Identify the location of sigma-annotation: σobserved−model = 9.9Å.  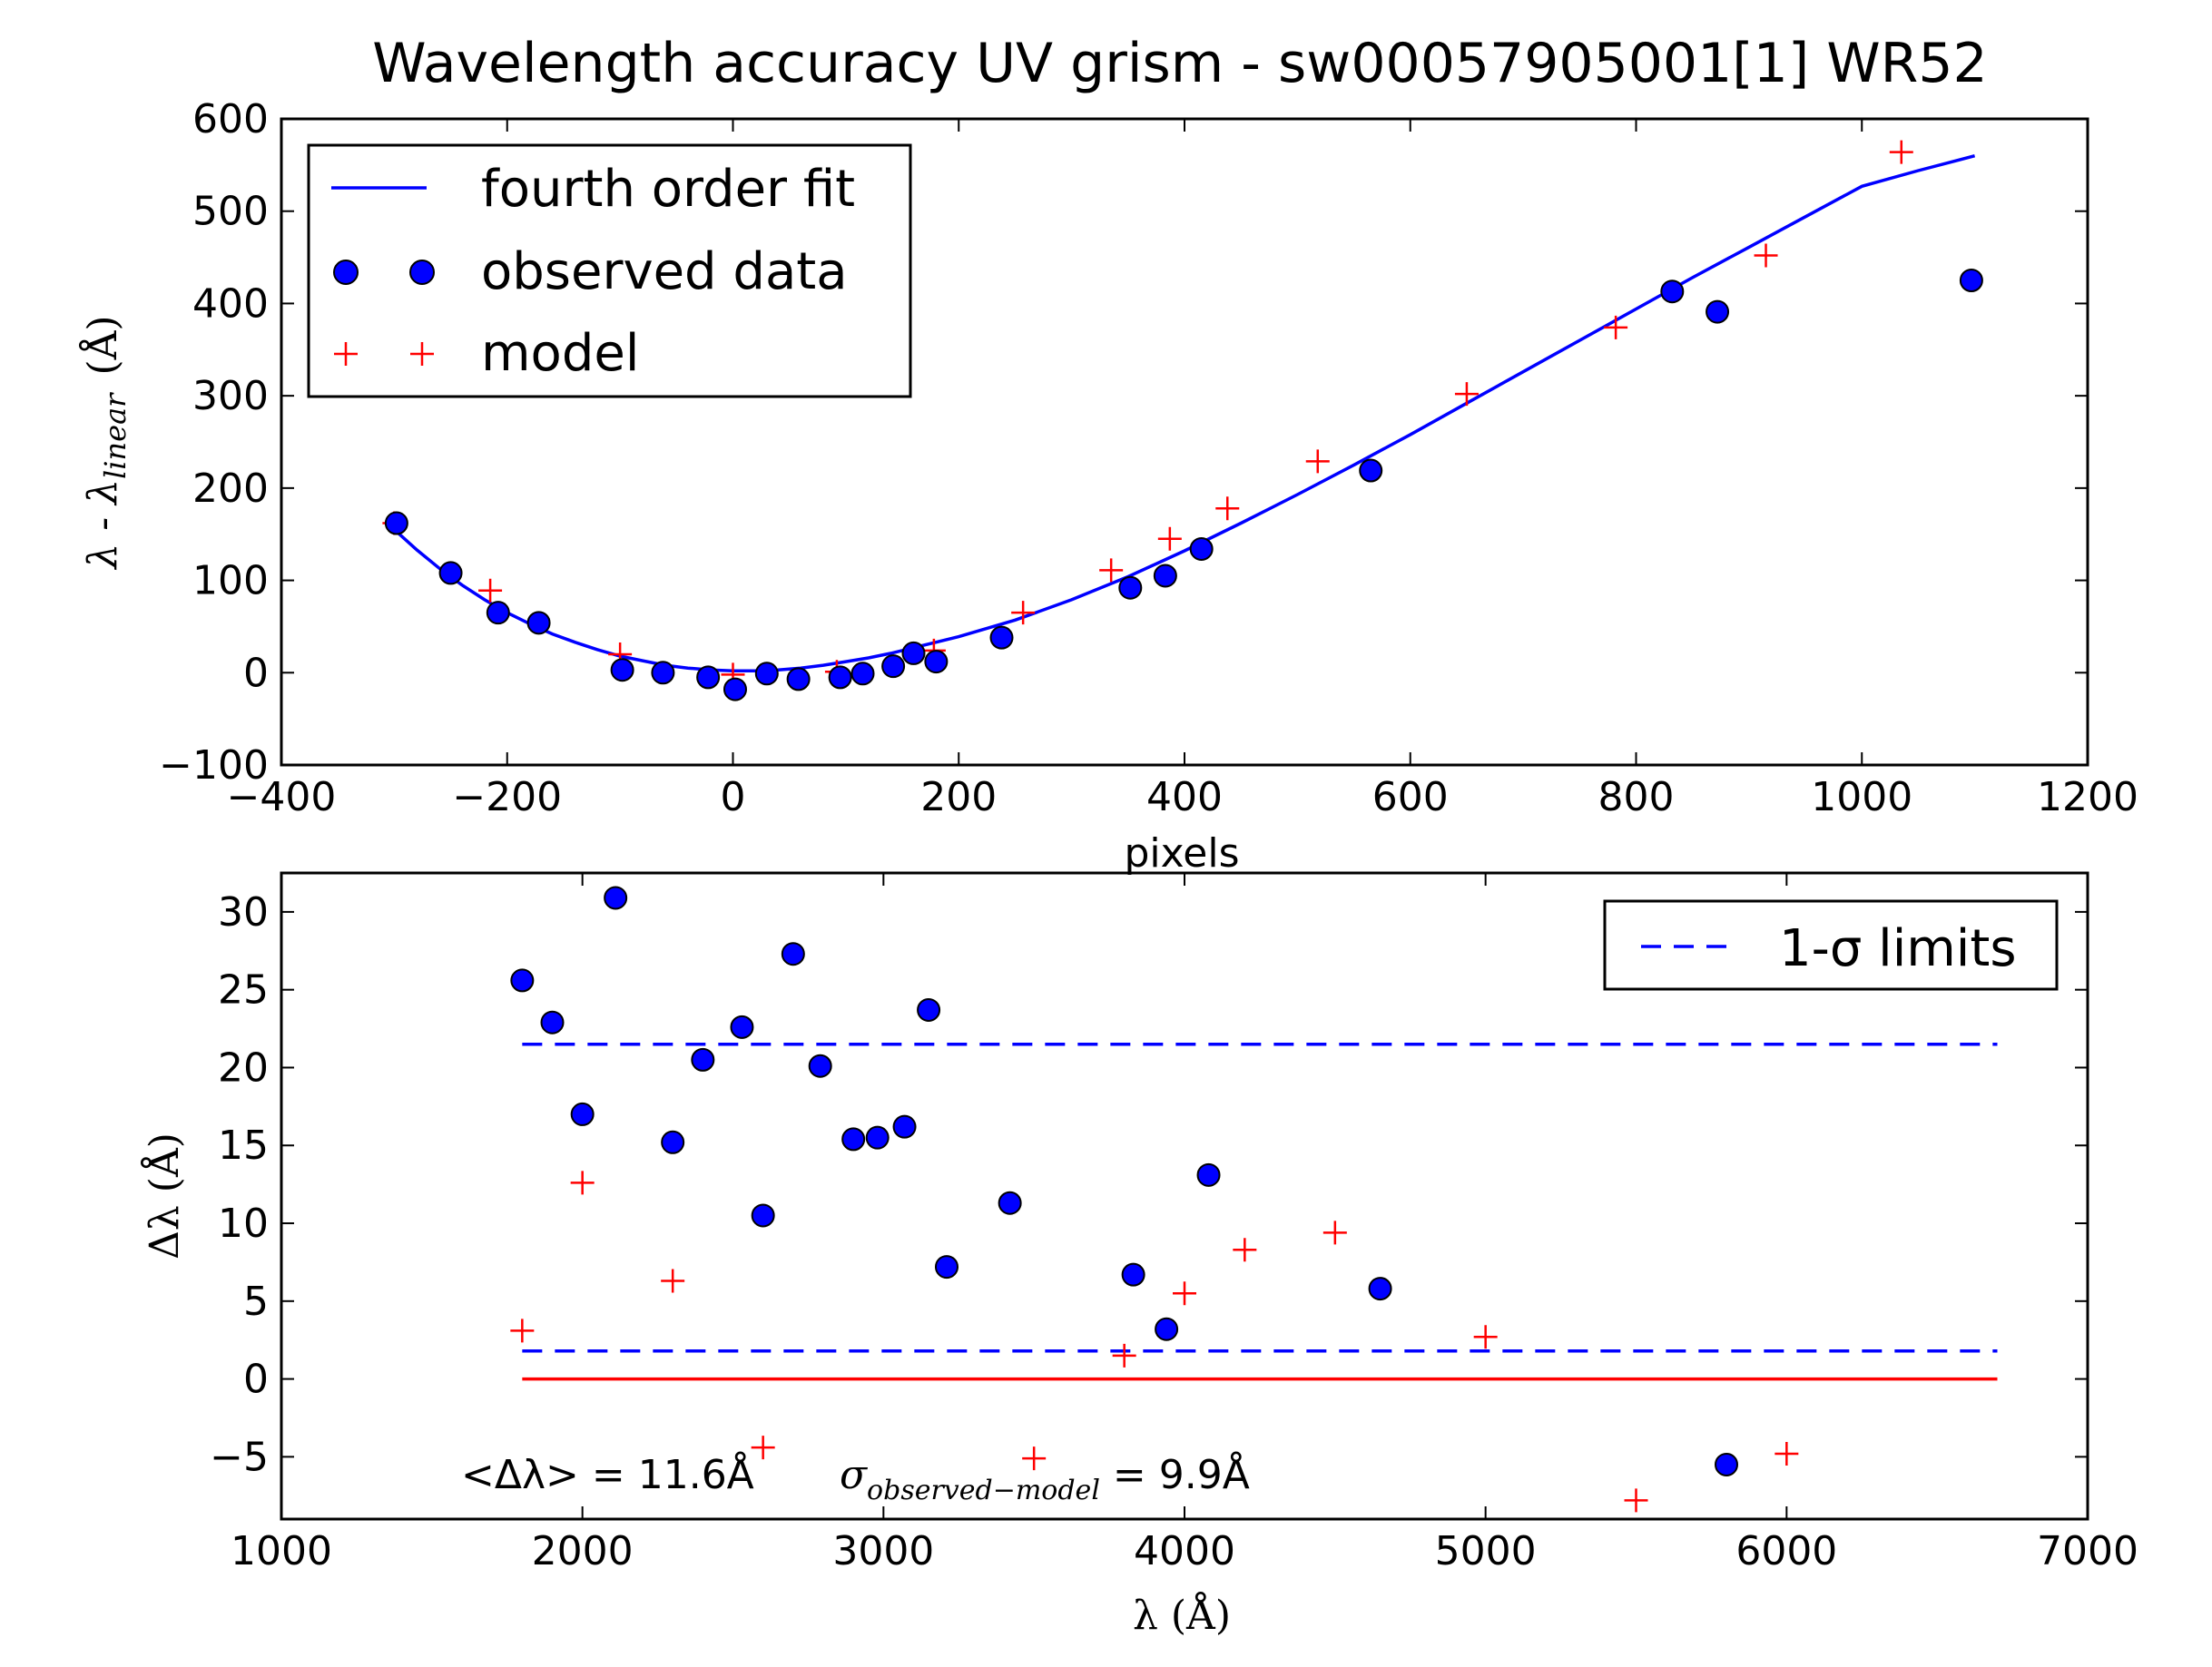
(1045, 1478).